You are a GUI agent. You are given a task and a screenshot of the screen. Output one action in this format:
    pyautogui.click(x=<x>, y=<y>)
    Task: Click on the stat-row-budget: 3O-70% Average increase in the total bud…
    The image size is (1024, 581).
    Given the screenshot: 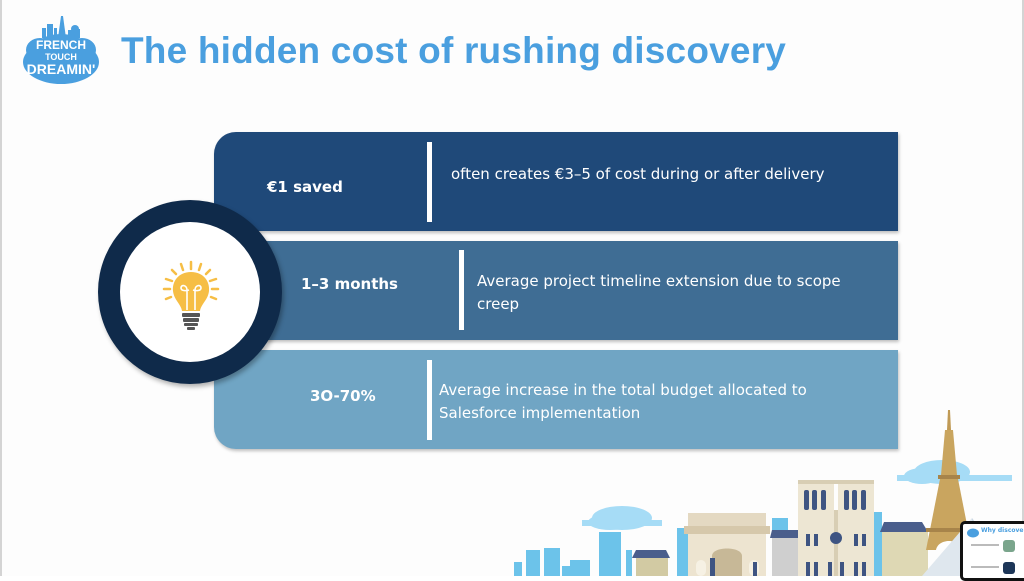 What is the action you would take?
    pyautogui.click(x=556, y=399)
    